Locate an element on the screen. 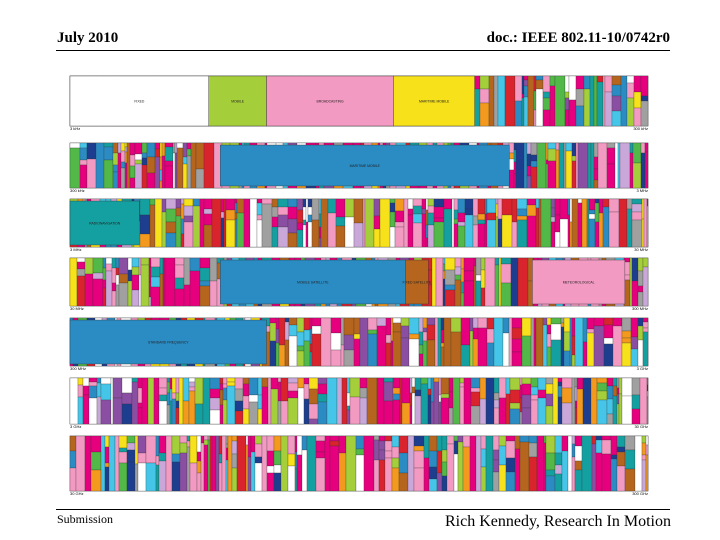  band-end-label: 300 kHz is located at coordinates (640, 128).